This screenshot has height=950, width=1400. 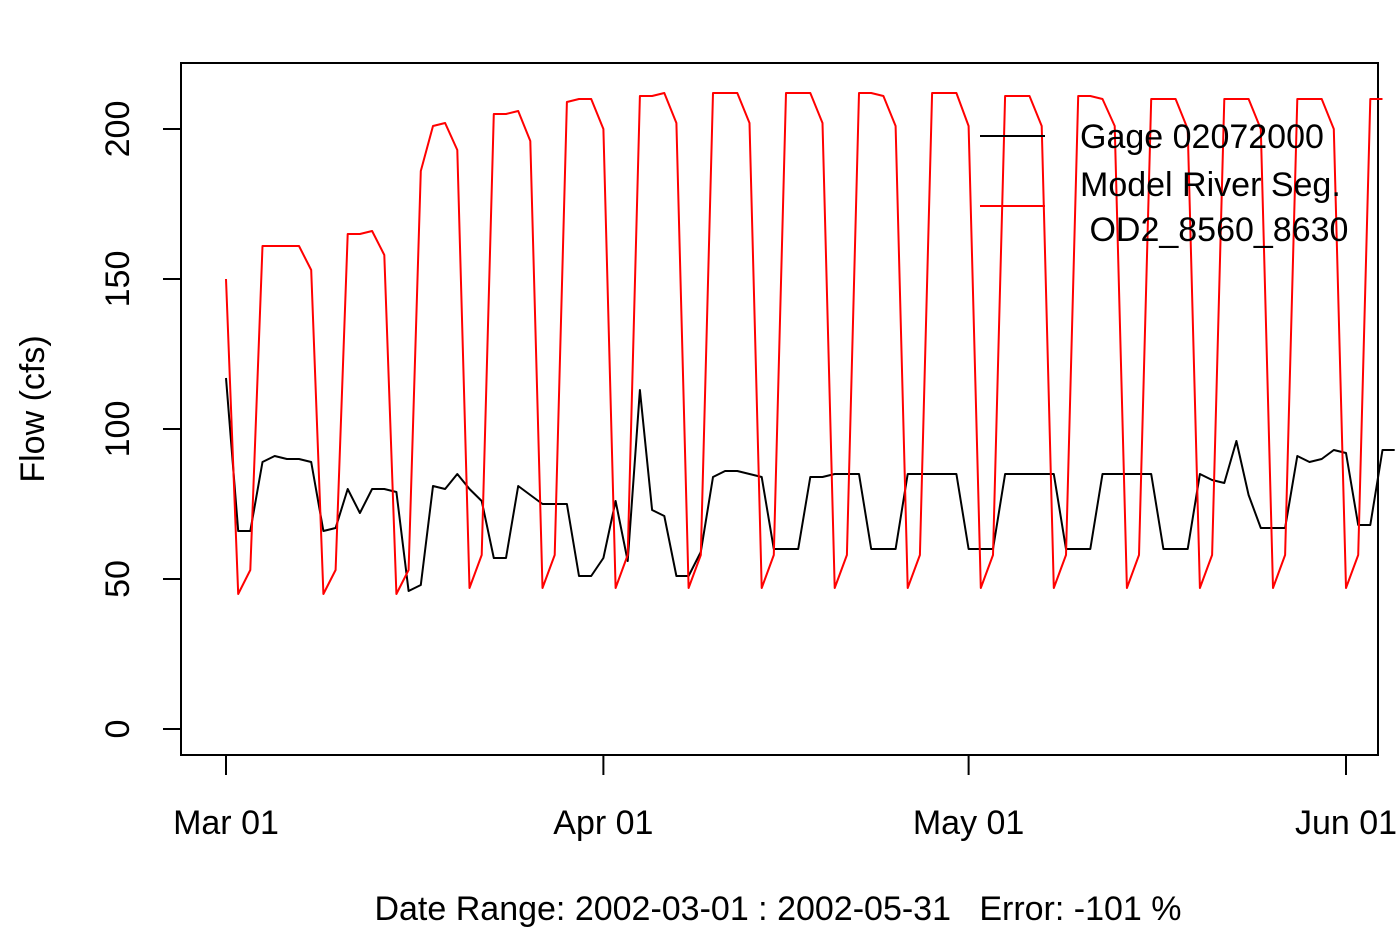 I want to click on x-axis: Mar 01 Apr 01 May 01 Jun 01, so click(x=785, y=798).